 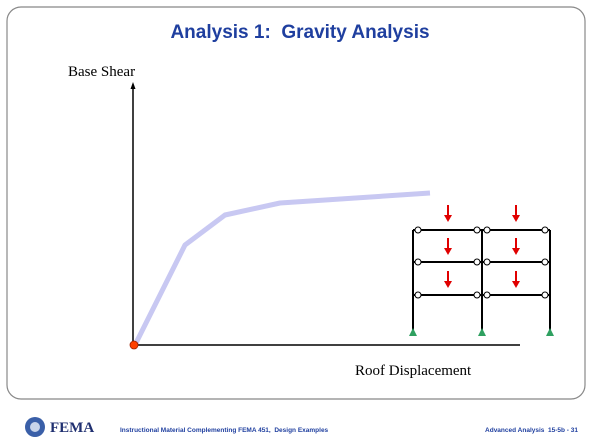 I want to click on footer-right: Advanced Analysis 15-5b - 31, so click(x=531, y=430).